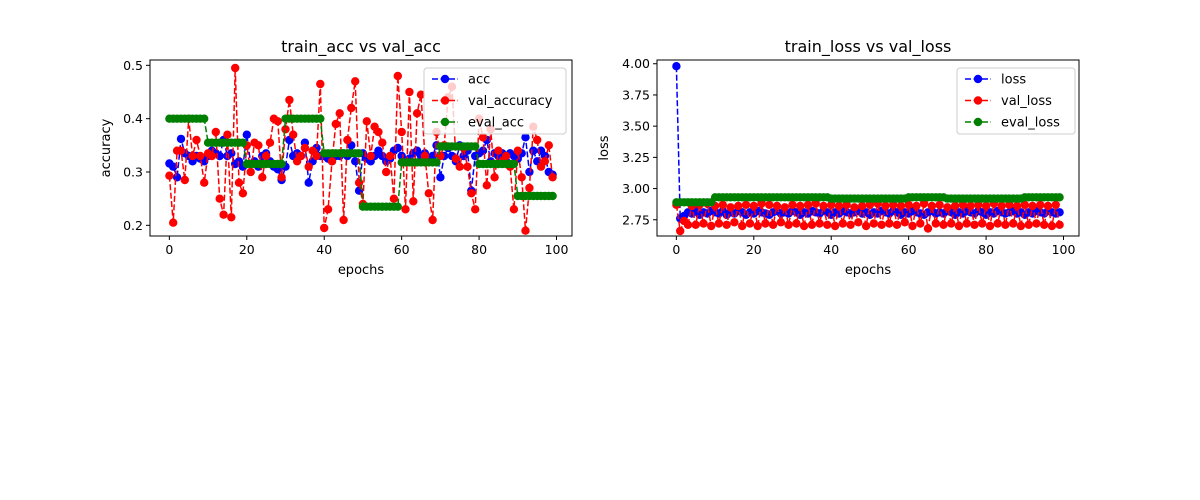  What do you see at coordinates (495, 101) in the screenshot?
I see `legend: acc val_accuracy eval_acc` at bounding box center [495, 101].